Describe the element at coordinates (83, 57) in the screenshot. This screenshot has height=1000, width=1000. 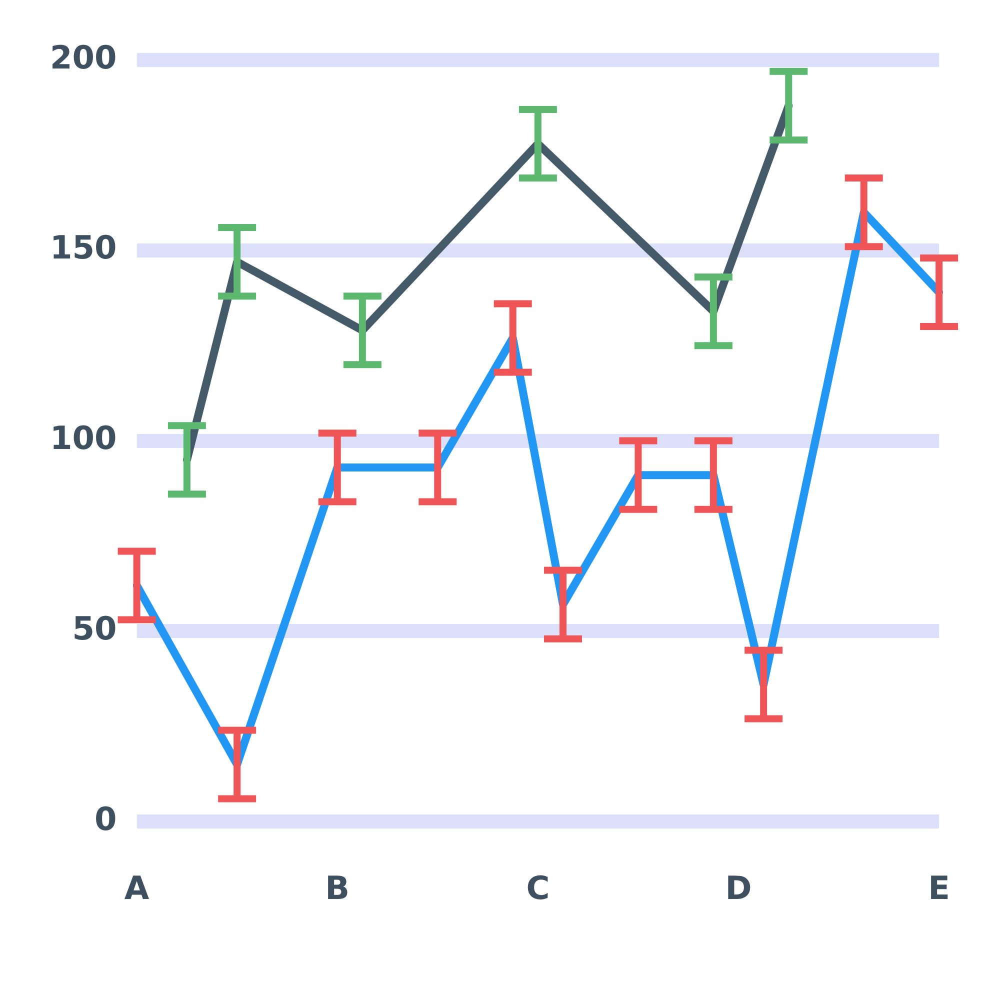
I see `y-tick-label: 200` at that location.